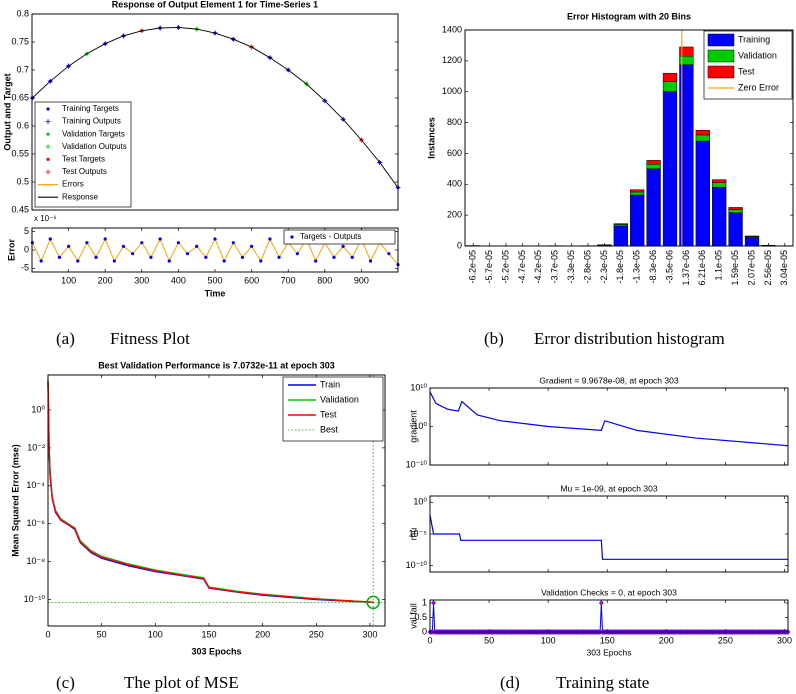  Describe the element at coordinates (473, 267) in the screenshot. I see `x-tick-label: -6.2e-05` at that location.